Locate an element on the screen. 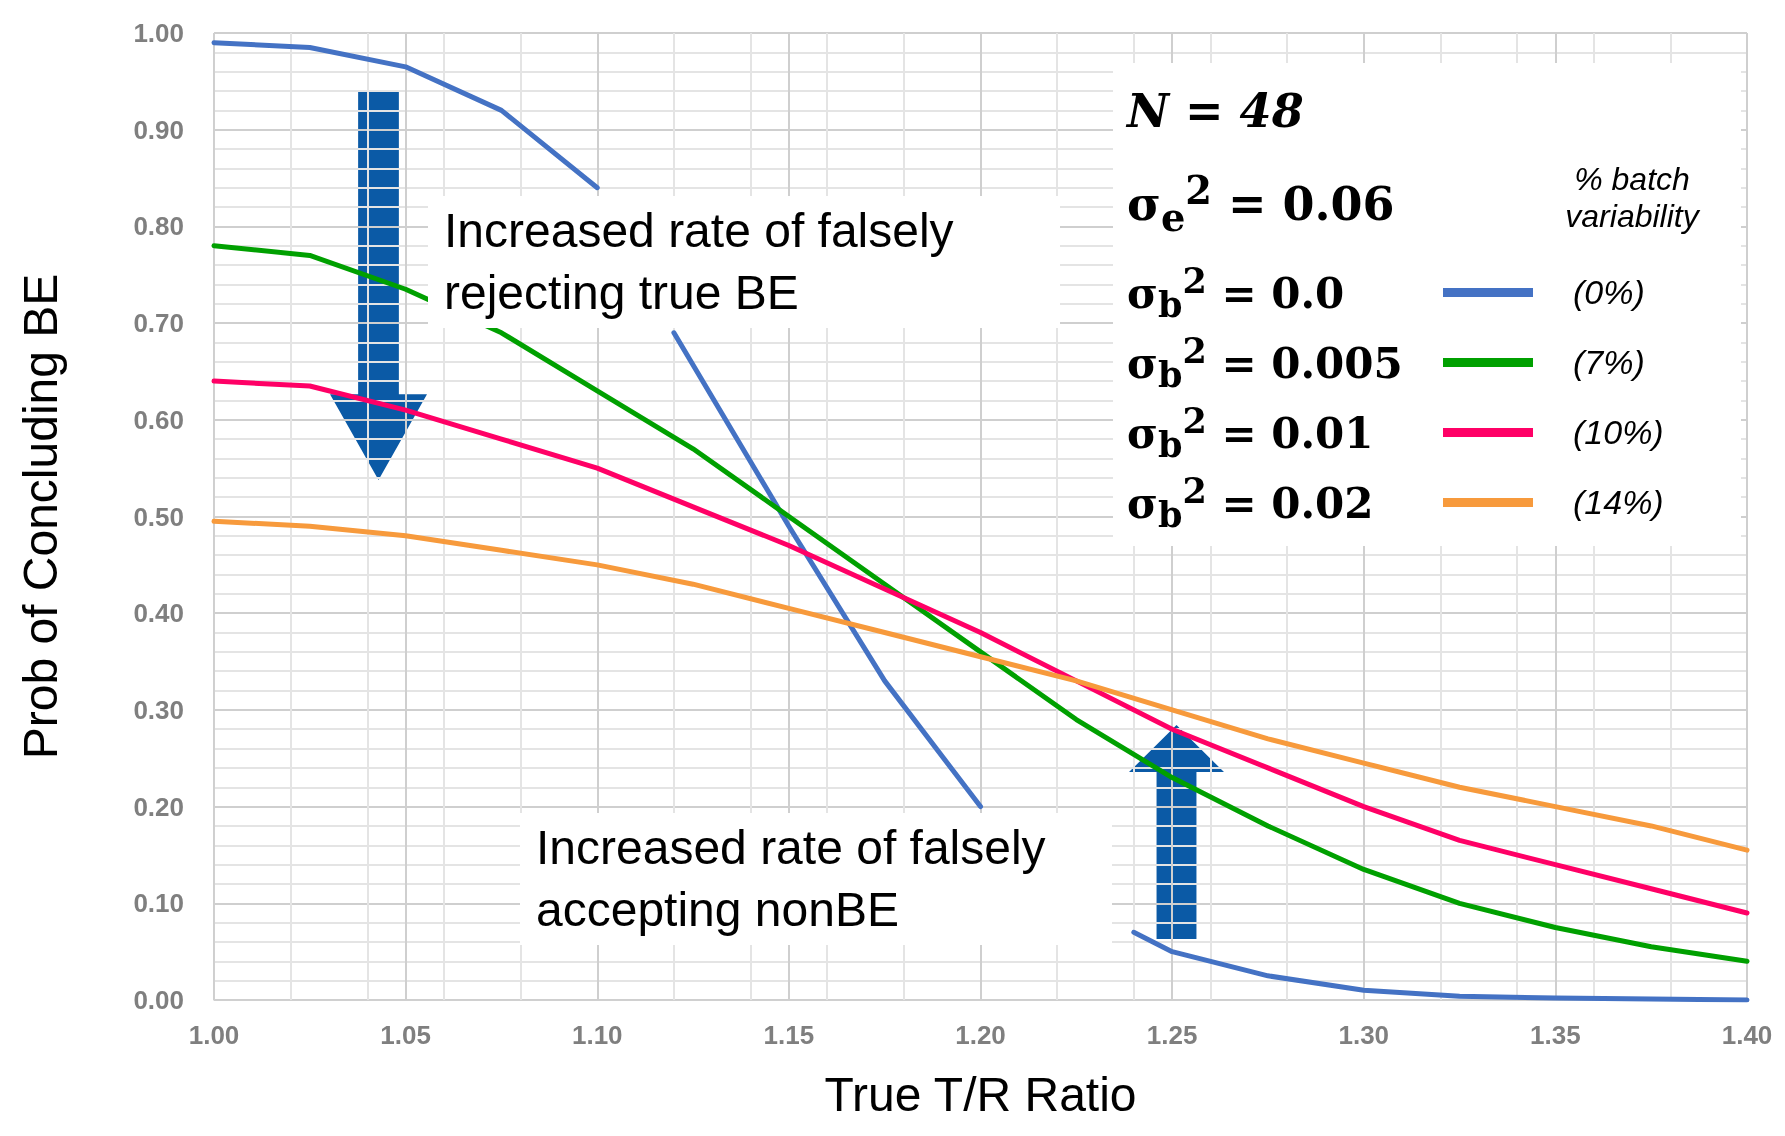 Image resolution: width=1785 pixels, height=1136 pixels. annotation: σ$_{e}$$^{2}$ = 0.06 is located at coordinates (1261, 204).